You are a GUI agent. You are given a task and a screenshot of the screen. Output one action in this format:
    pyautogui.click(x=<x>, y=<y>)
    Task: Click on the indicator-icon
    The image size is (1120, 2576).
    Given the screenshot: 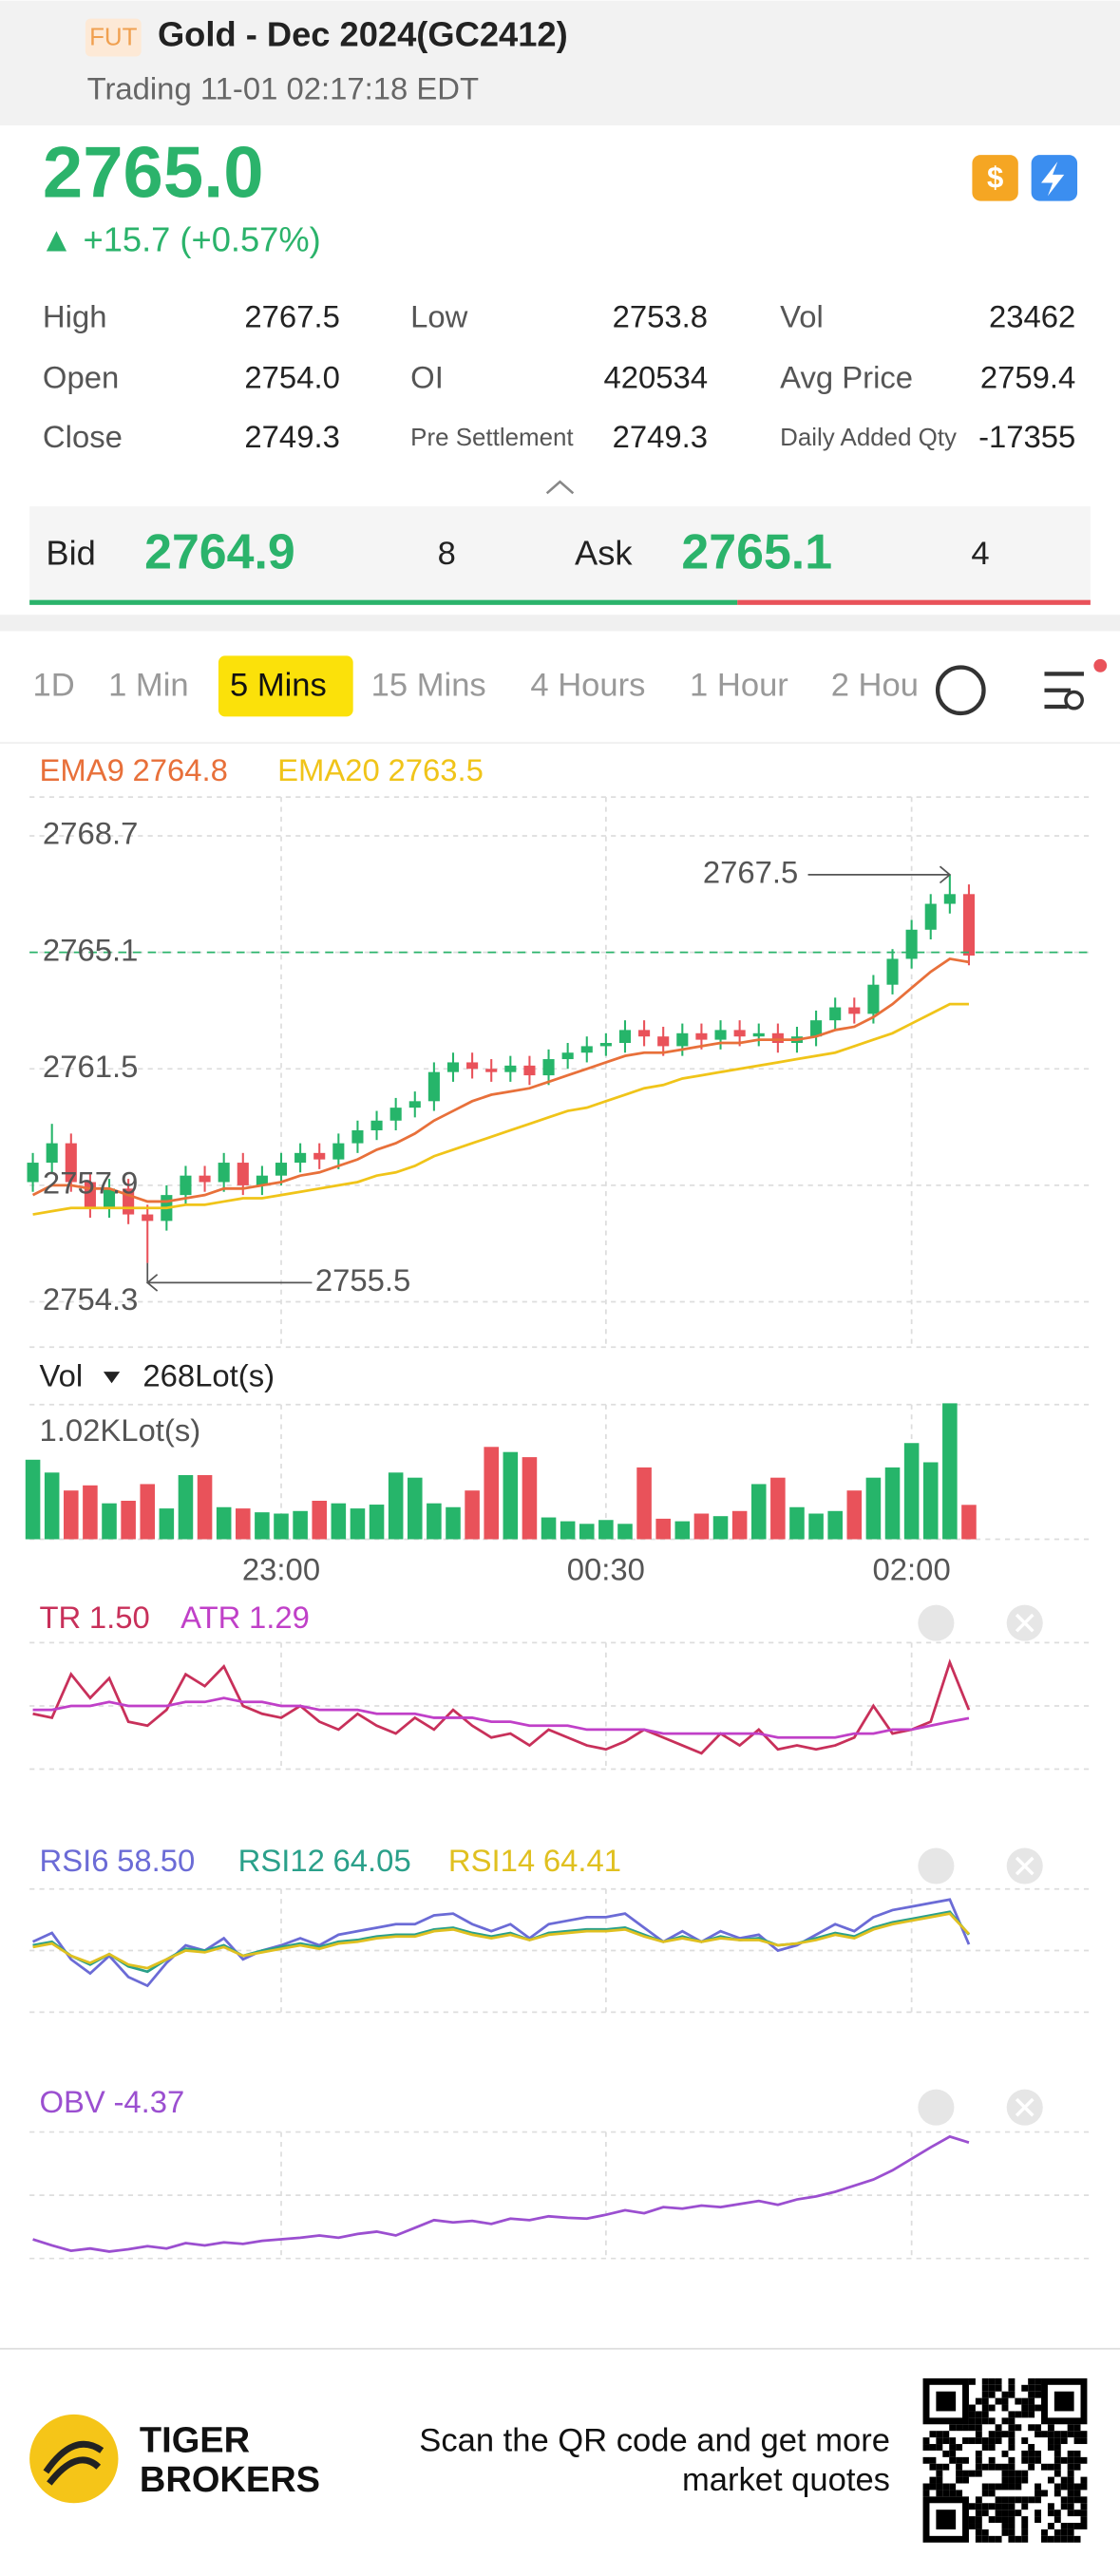 What is the action you would take?
    pyautogui.click(x=960, y=690)
    